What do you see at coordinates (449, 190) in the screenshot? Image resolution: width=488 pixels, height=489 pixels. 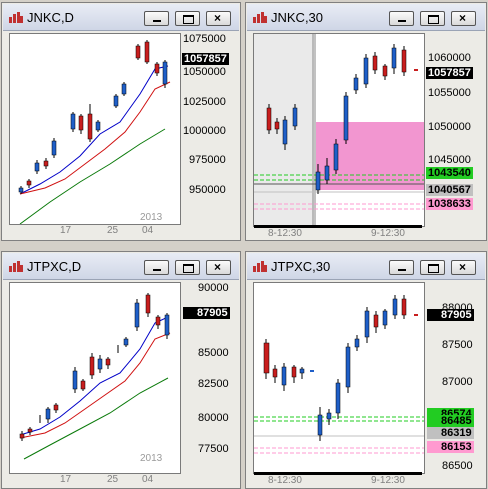 I see `level-badge-gray: 1040567` at bounding box center [449, 190].